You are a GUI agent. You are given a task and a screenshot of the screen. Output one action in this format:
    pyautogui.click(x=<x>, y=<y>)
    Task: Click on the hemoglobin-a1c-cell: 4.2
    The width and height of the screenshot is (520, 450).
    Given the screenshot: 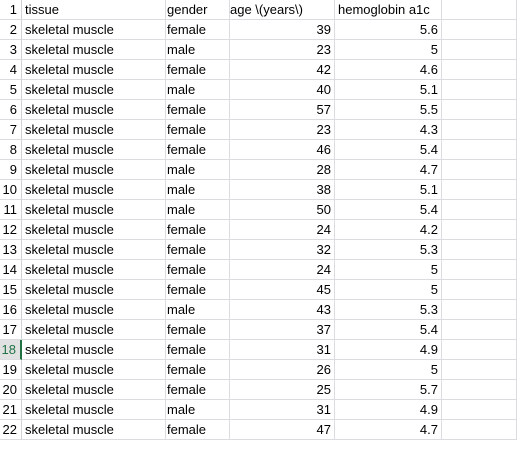 What is the action you would take?
    pyautogui.click(x=388, y=230)
    